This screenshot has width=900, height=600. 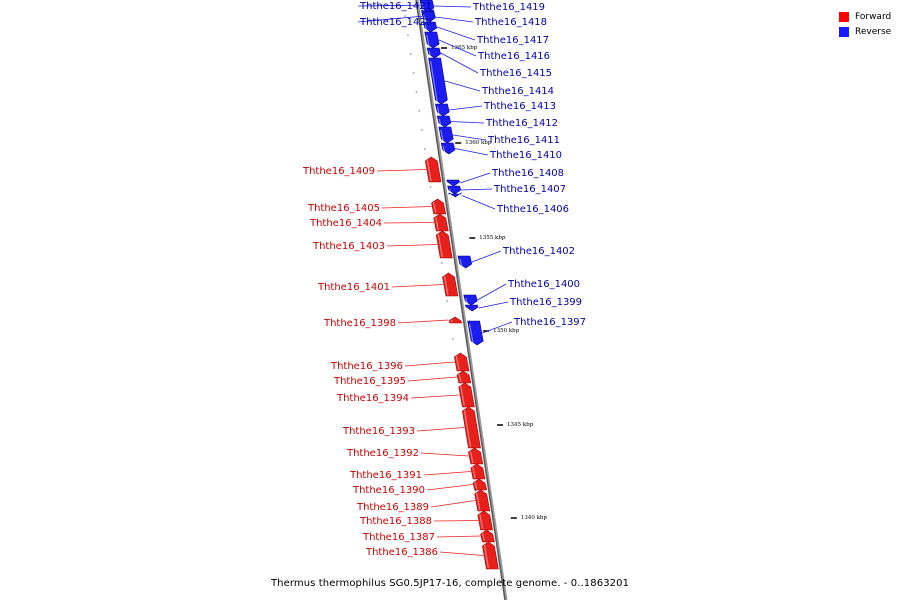 I want to click on gene-label: Ththe16_1408, so click(x=527, y=173).